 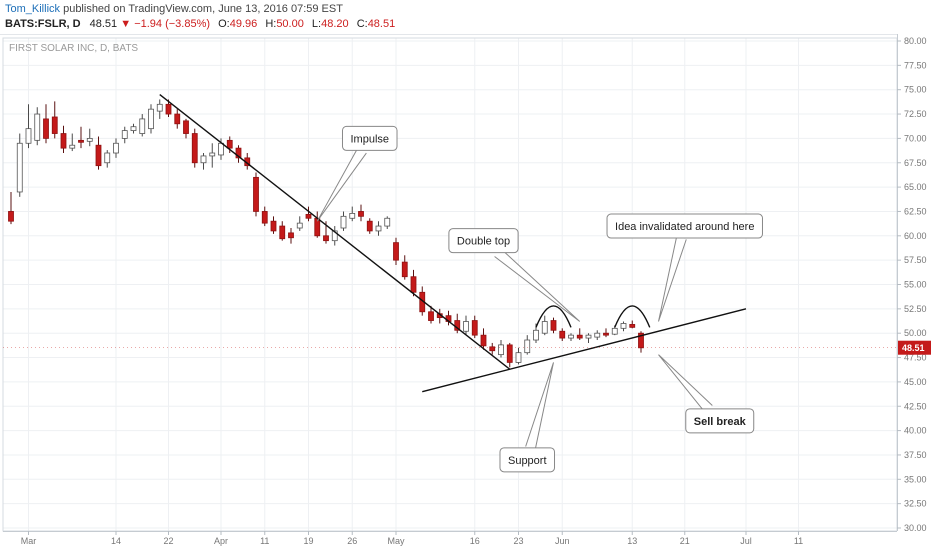 I want to click on price-tick-label: 45.00, so click(x=915, y=382).